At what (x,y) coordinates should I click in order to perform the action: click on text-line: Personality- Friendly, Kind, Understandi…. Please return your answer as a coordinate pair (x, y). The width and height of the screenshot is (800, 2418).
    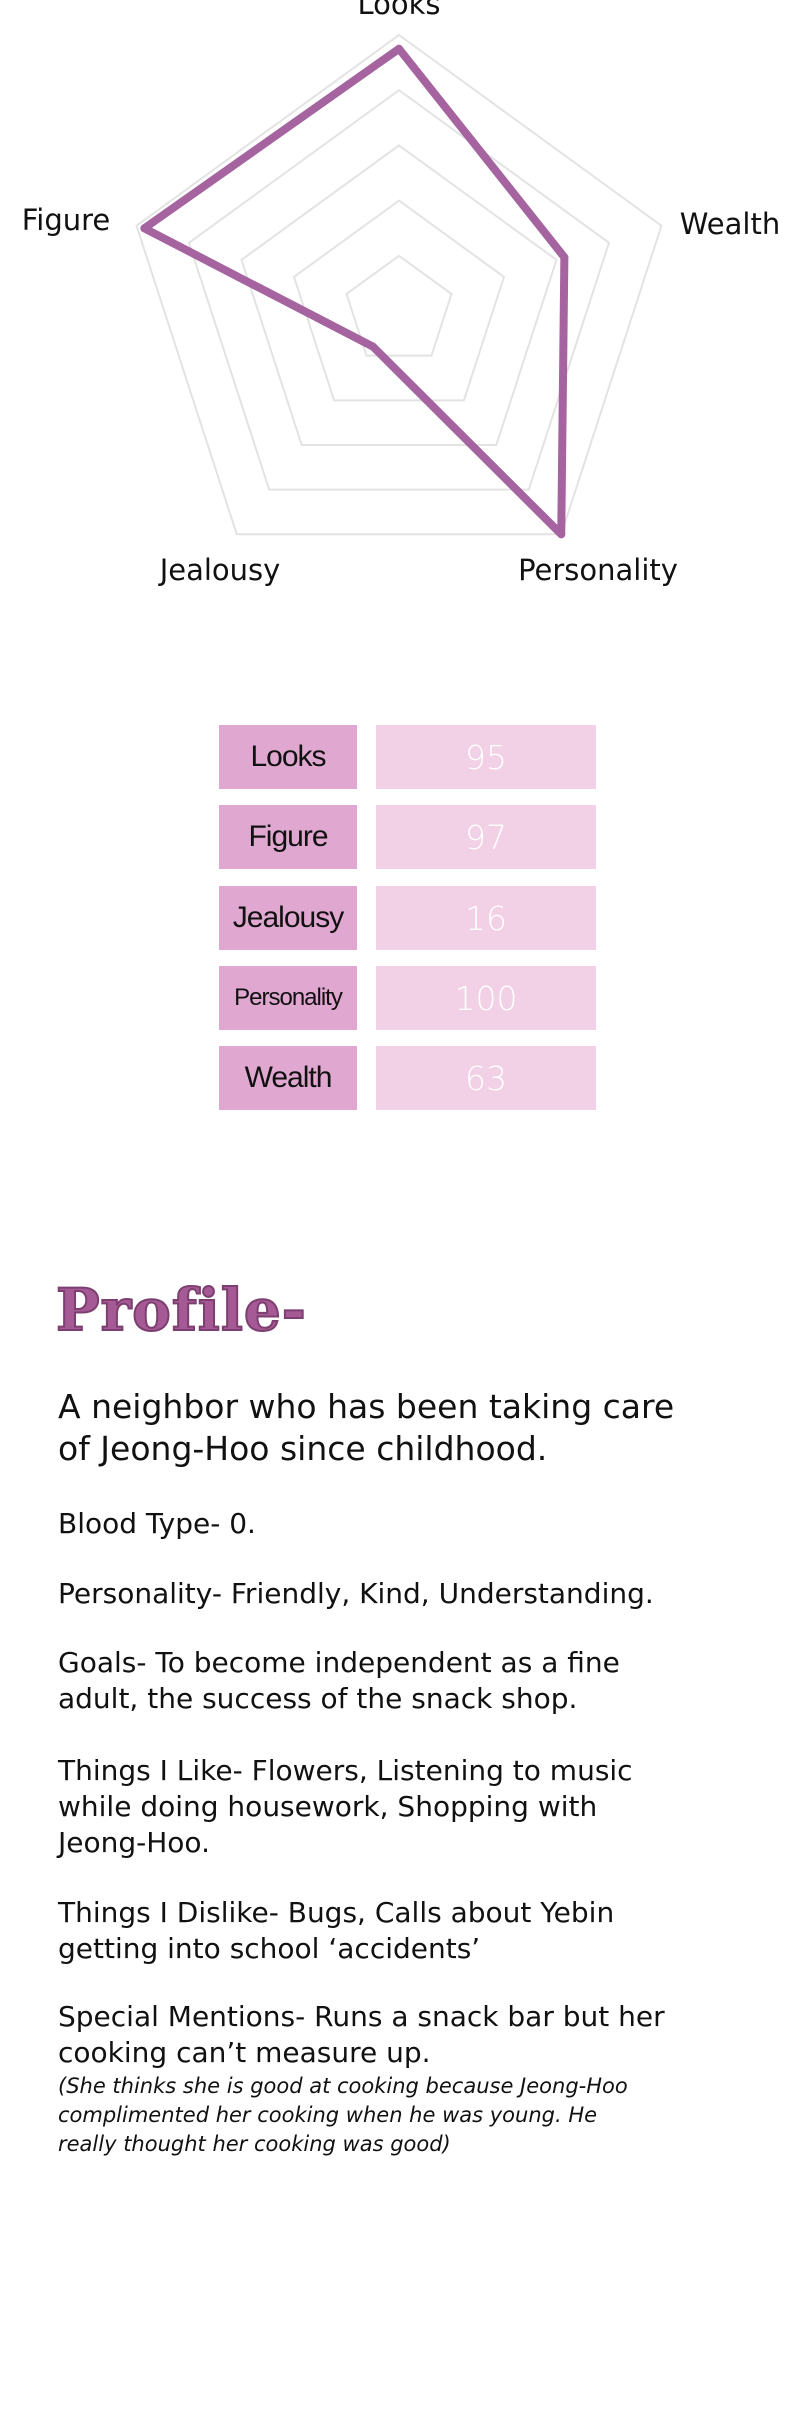
    Looking at the image, I should click on (356, 1593).